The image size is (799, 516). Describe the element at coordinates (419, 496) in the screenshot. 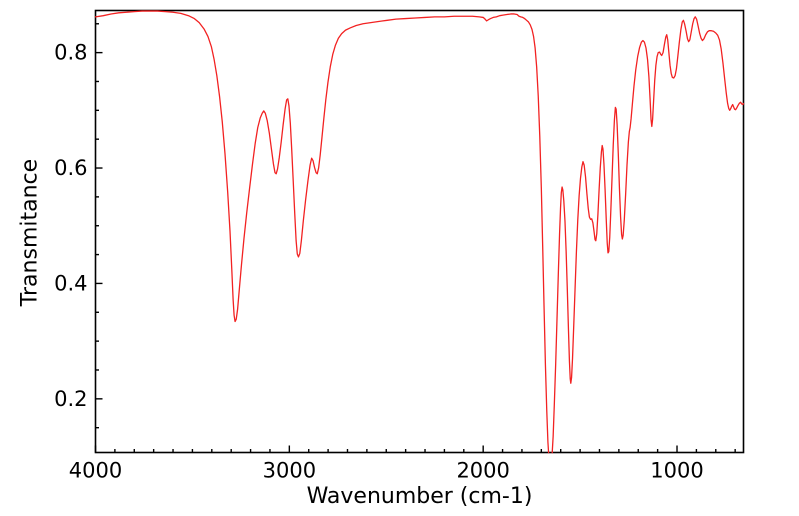

I see `x-axis-title: Wavenumber (cm-1)` at that location.